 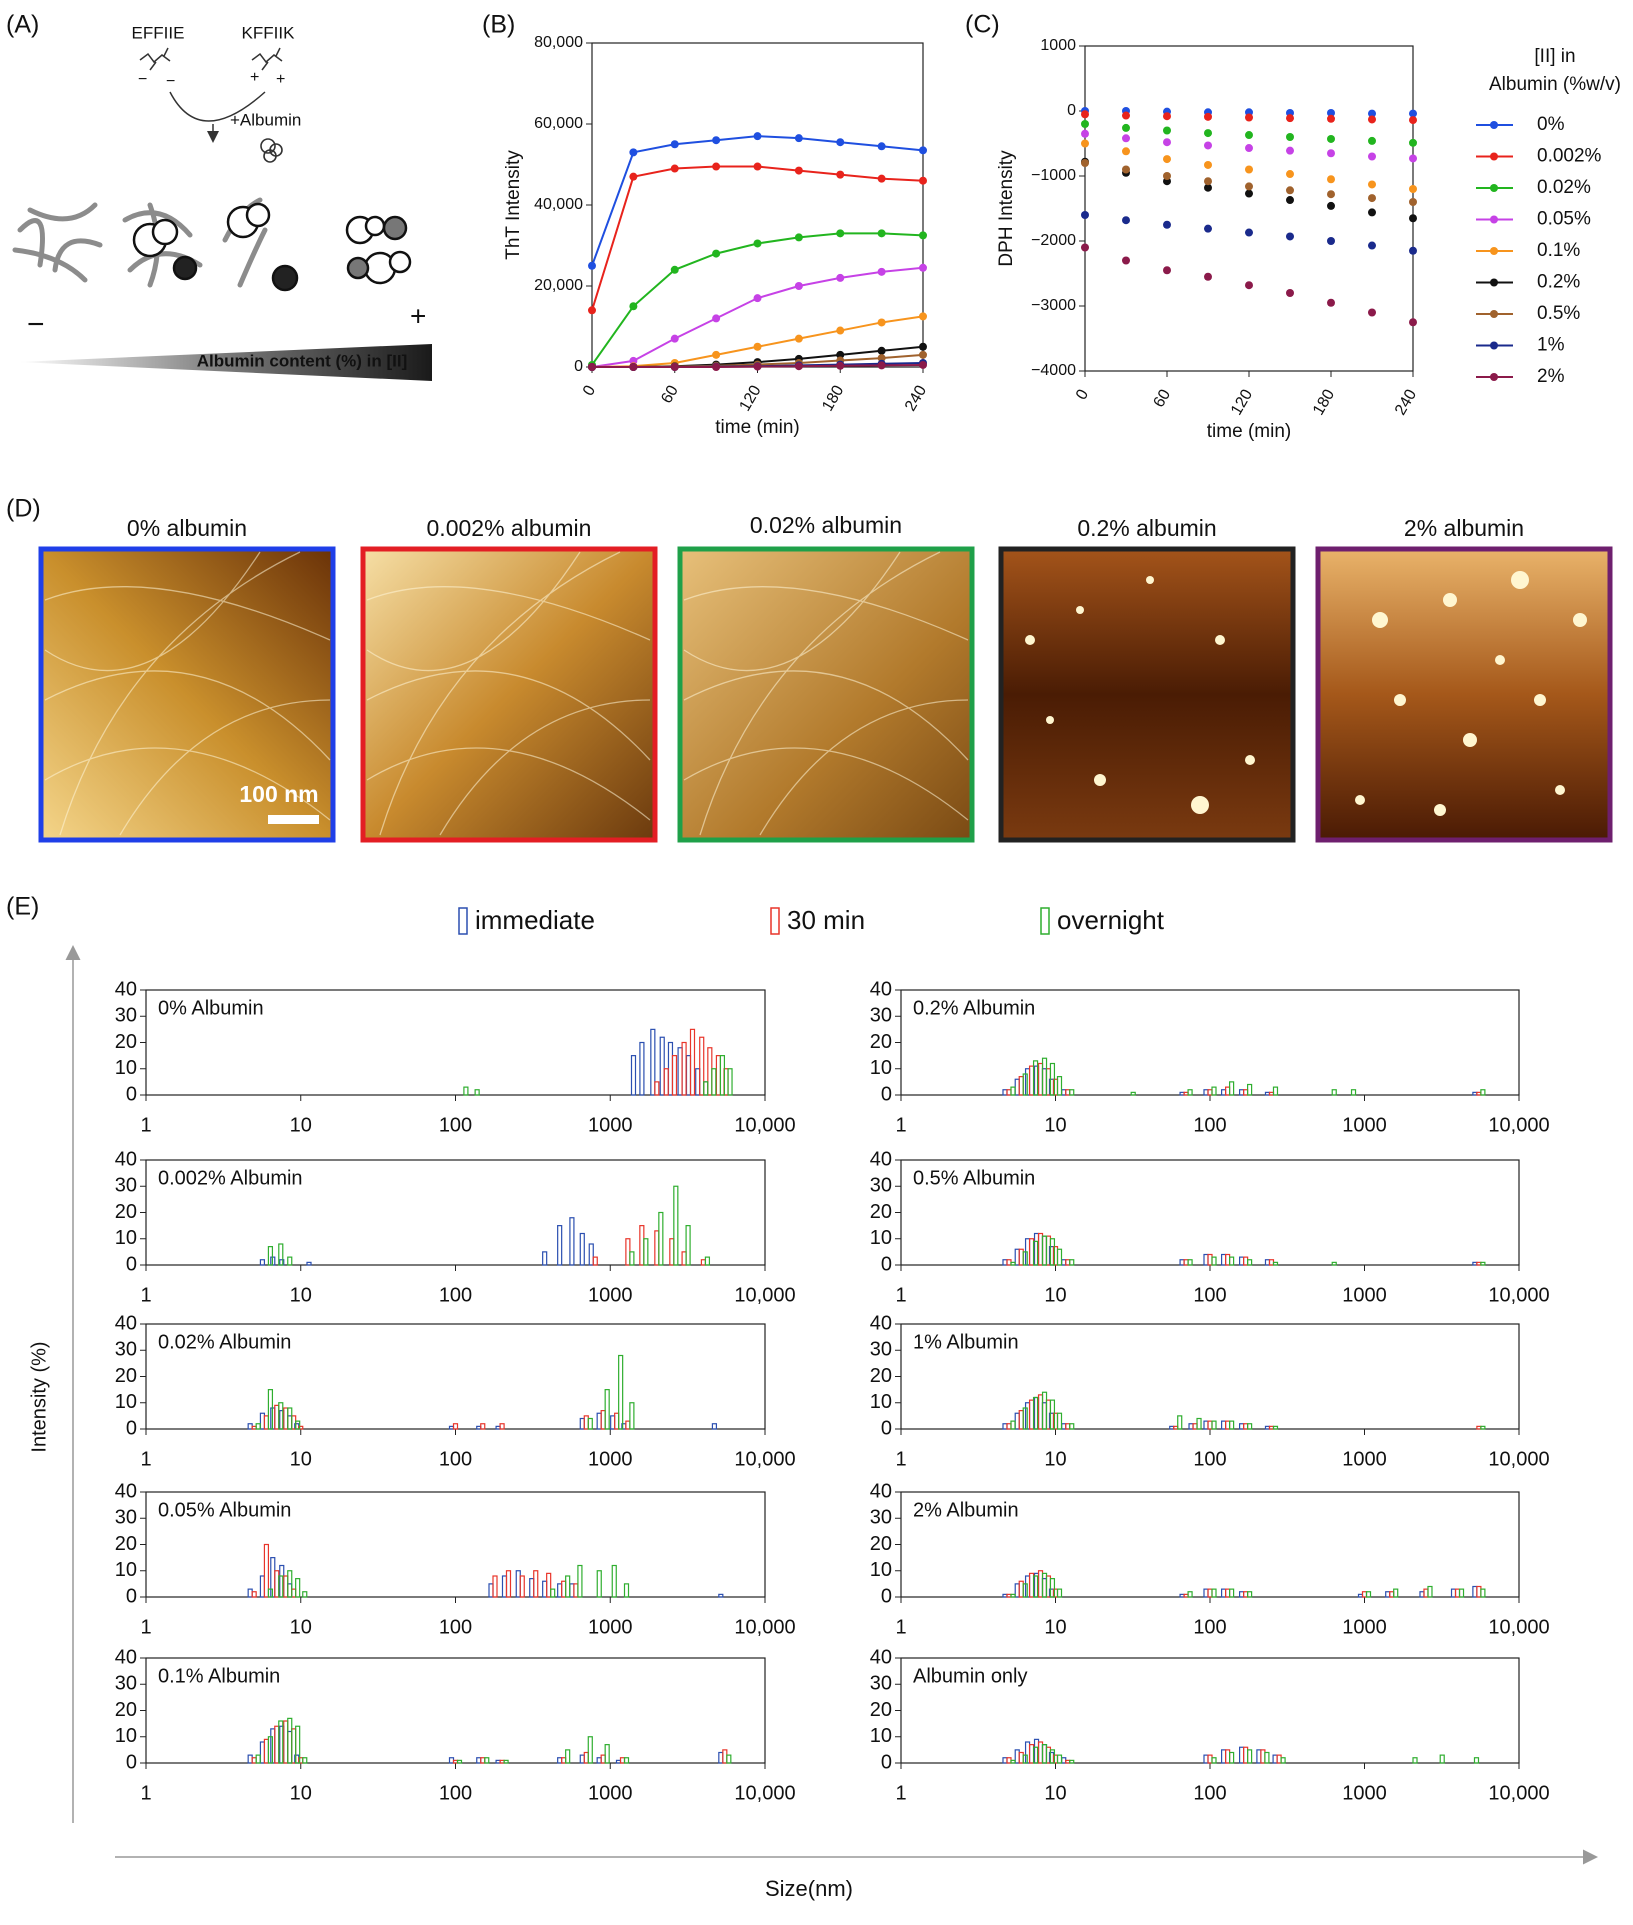 What do you see at coordinates (217, 106) in the screenshot?
I see `mix-arrow` at bounding box center [217, 106].